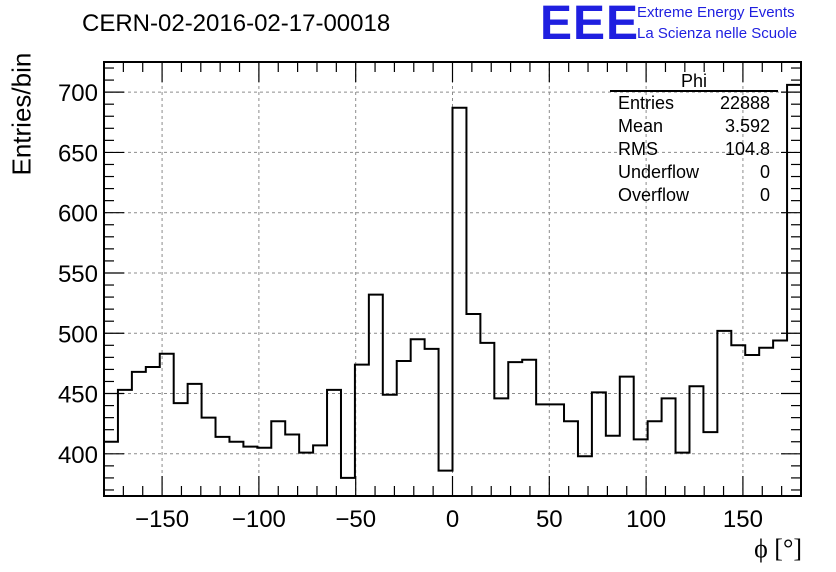 This screenshot has width=836, height=572. Describe the element at coordinates (646, 519) in the screenshot. I see `x-tick-label: 100` at that location.